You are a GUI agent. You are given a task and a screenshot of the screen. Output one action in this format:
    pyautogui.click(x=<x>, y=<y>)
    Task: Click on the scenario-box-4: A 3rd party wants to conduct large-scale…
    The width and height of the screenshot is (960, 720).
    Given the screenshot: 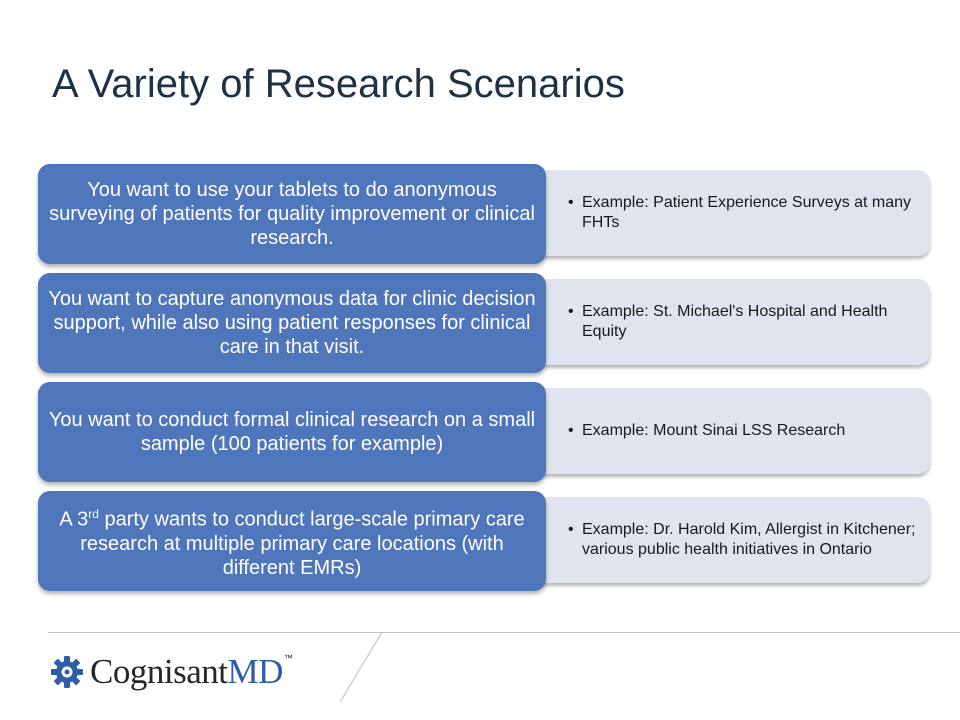 What is the action you would take?
    pyautogui.click(x=292, y=541)
    